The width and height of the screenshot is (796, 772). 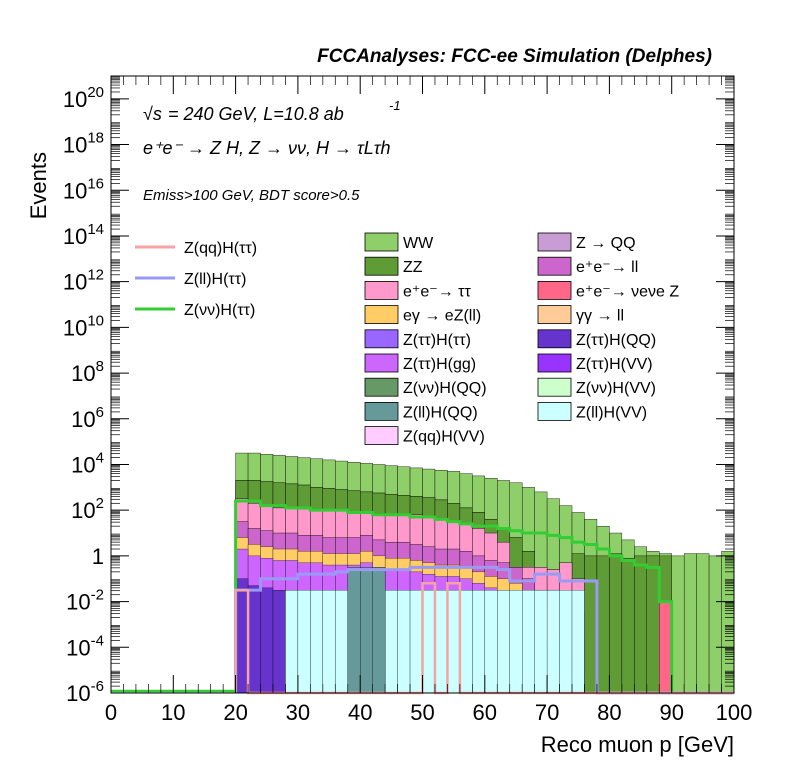 What do you see at coordinates (440, 412) in the screenshot?
I see `legend-right-label: Z(ll)H(QQ)` at bounding box center [440, 412].